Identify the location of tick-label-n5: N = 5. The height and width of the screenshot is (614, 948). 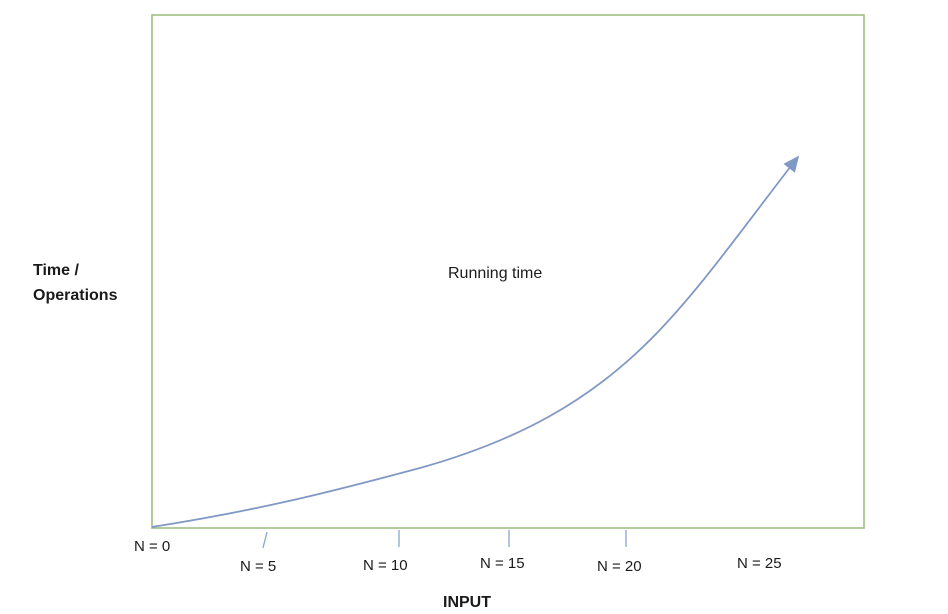
(258, 566).